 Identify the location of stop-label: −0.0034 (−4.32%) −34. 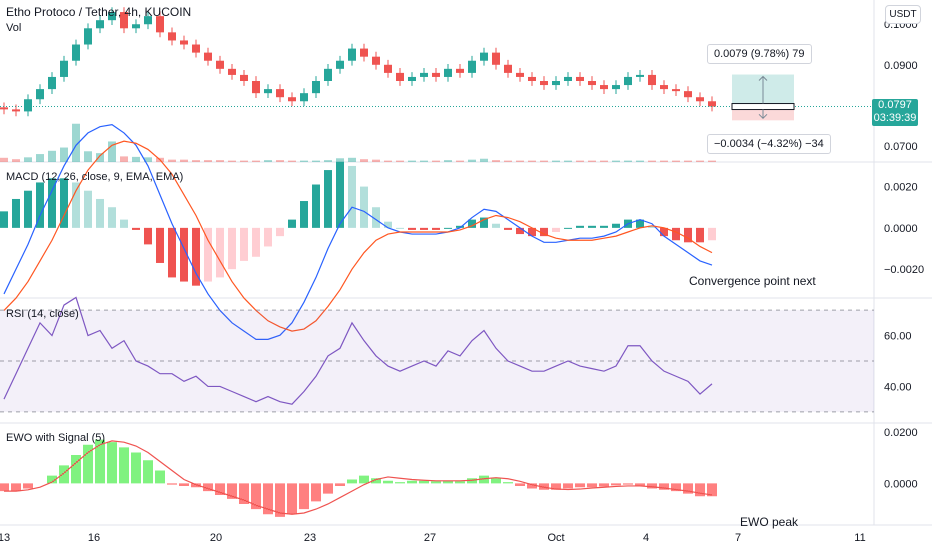
(769, 144).